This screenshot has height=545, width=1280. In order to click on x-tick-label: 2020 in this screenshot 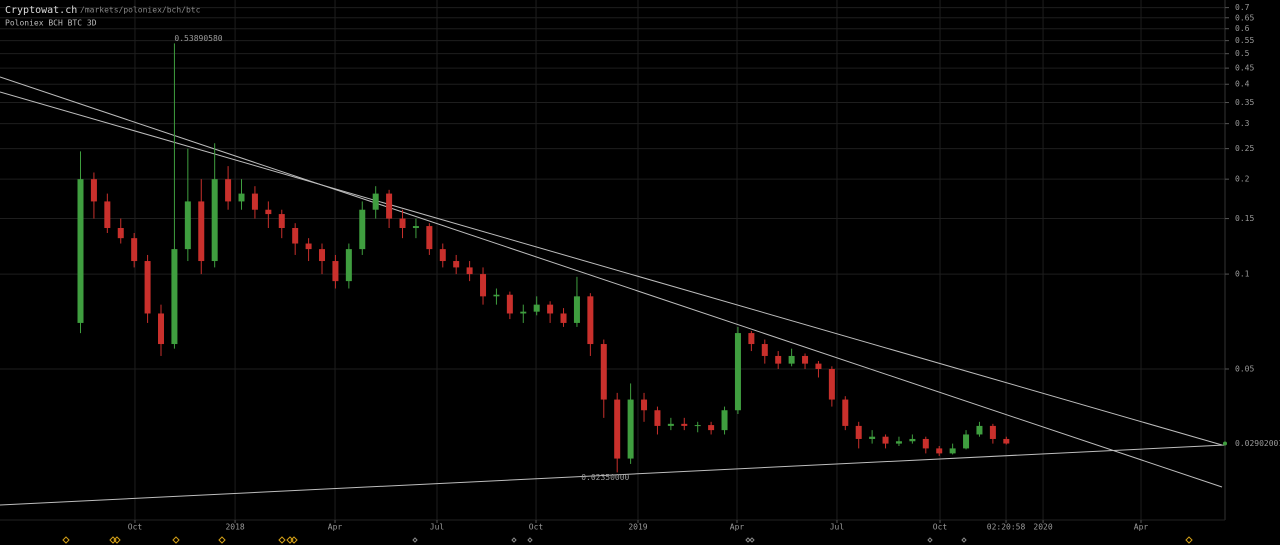, I will do `click(1042, 527)`.